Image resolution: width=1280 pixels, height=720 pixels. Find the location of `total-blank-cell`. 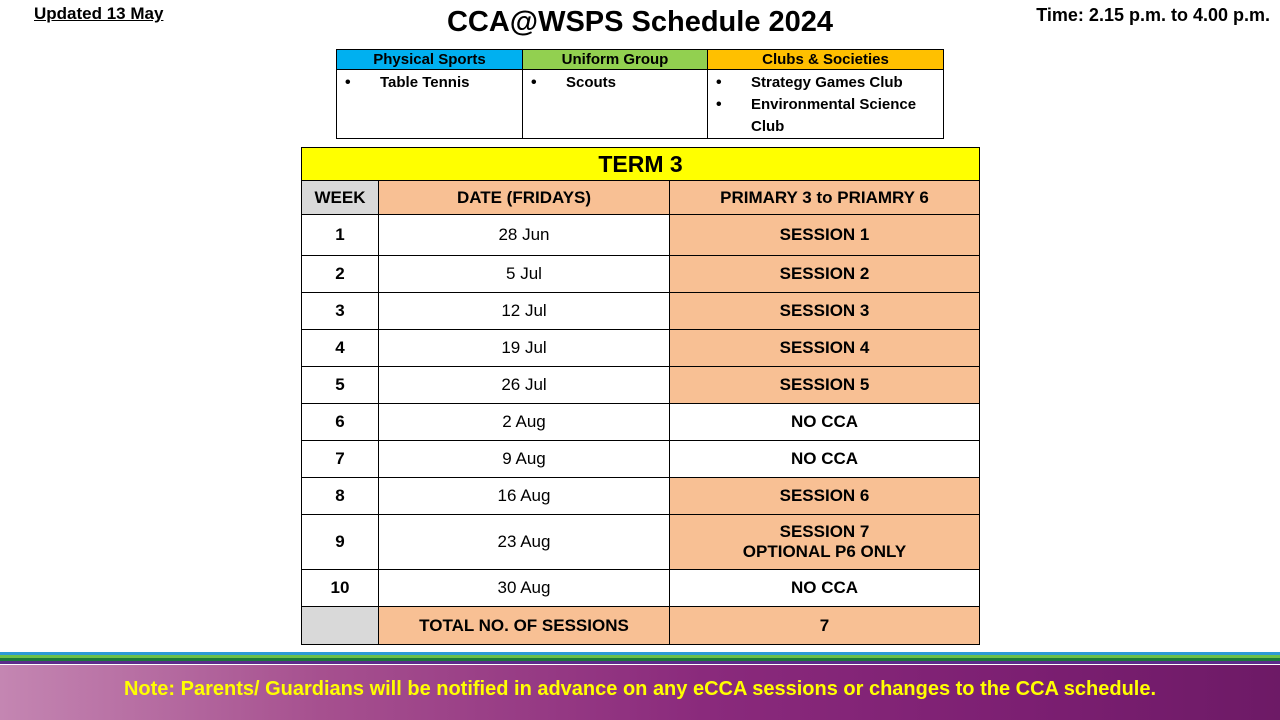

total-blank-cell is located at coordinates (340, 625).